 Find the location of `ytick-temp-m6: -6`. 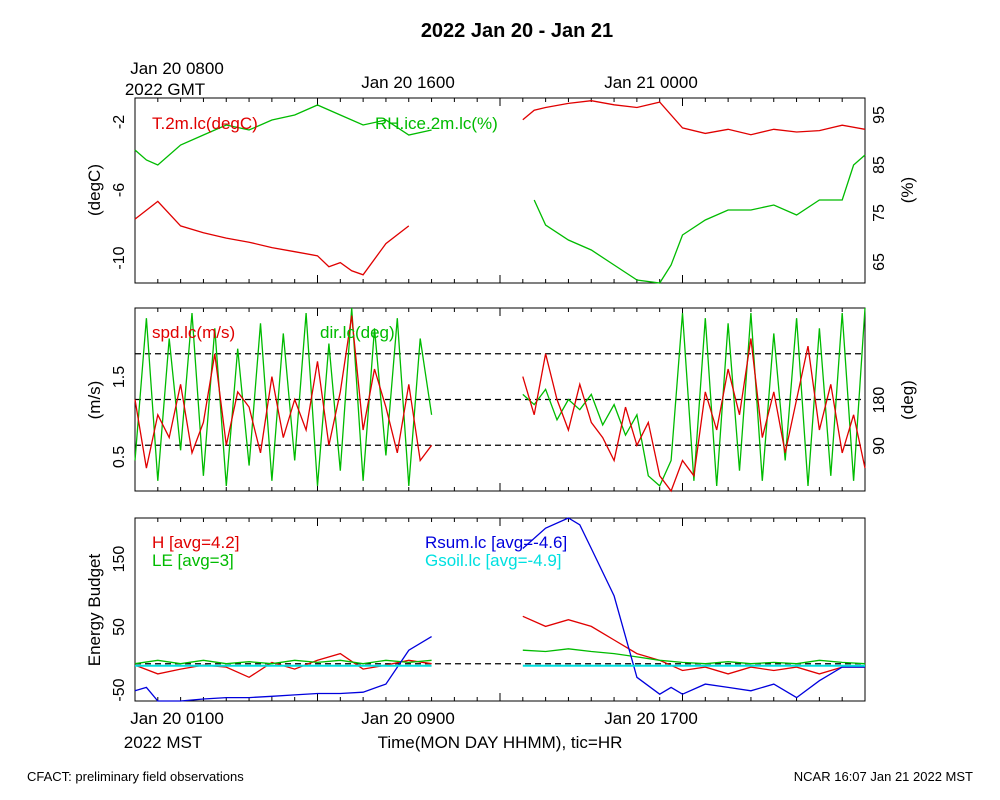

ytick-temp-m6: -6 is located at coordinates (119, 190).